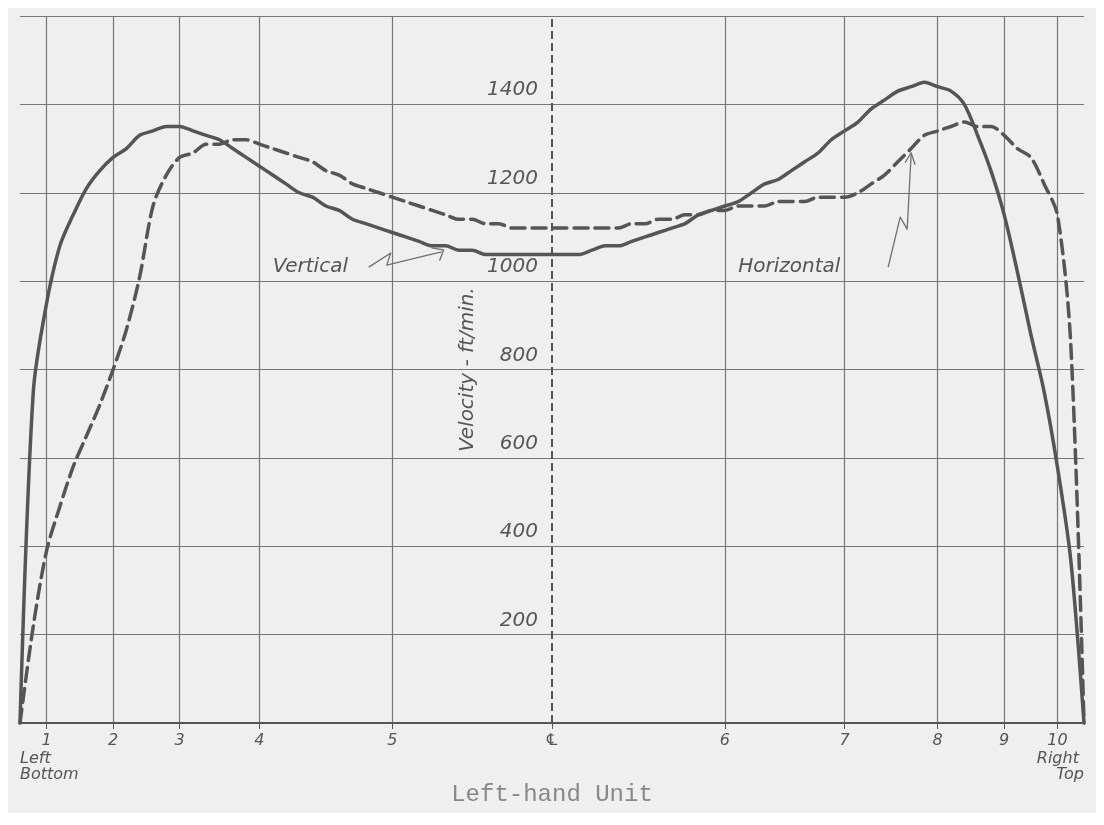 The image size is (1104, 825). I want to click on text: Left Bottom, so click(49, 765).